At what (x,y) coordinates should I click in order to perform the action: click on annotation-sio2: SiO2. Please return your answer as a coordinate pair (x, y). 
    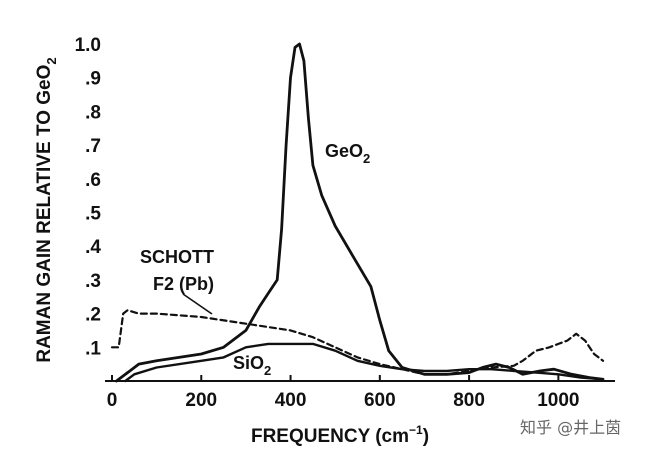
    Looking at the image, I should click on (252, 365).